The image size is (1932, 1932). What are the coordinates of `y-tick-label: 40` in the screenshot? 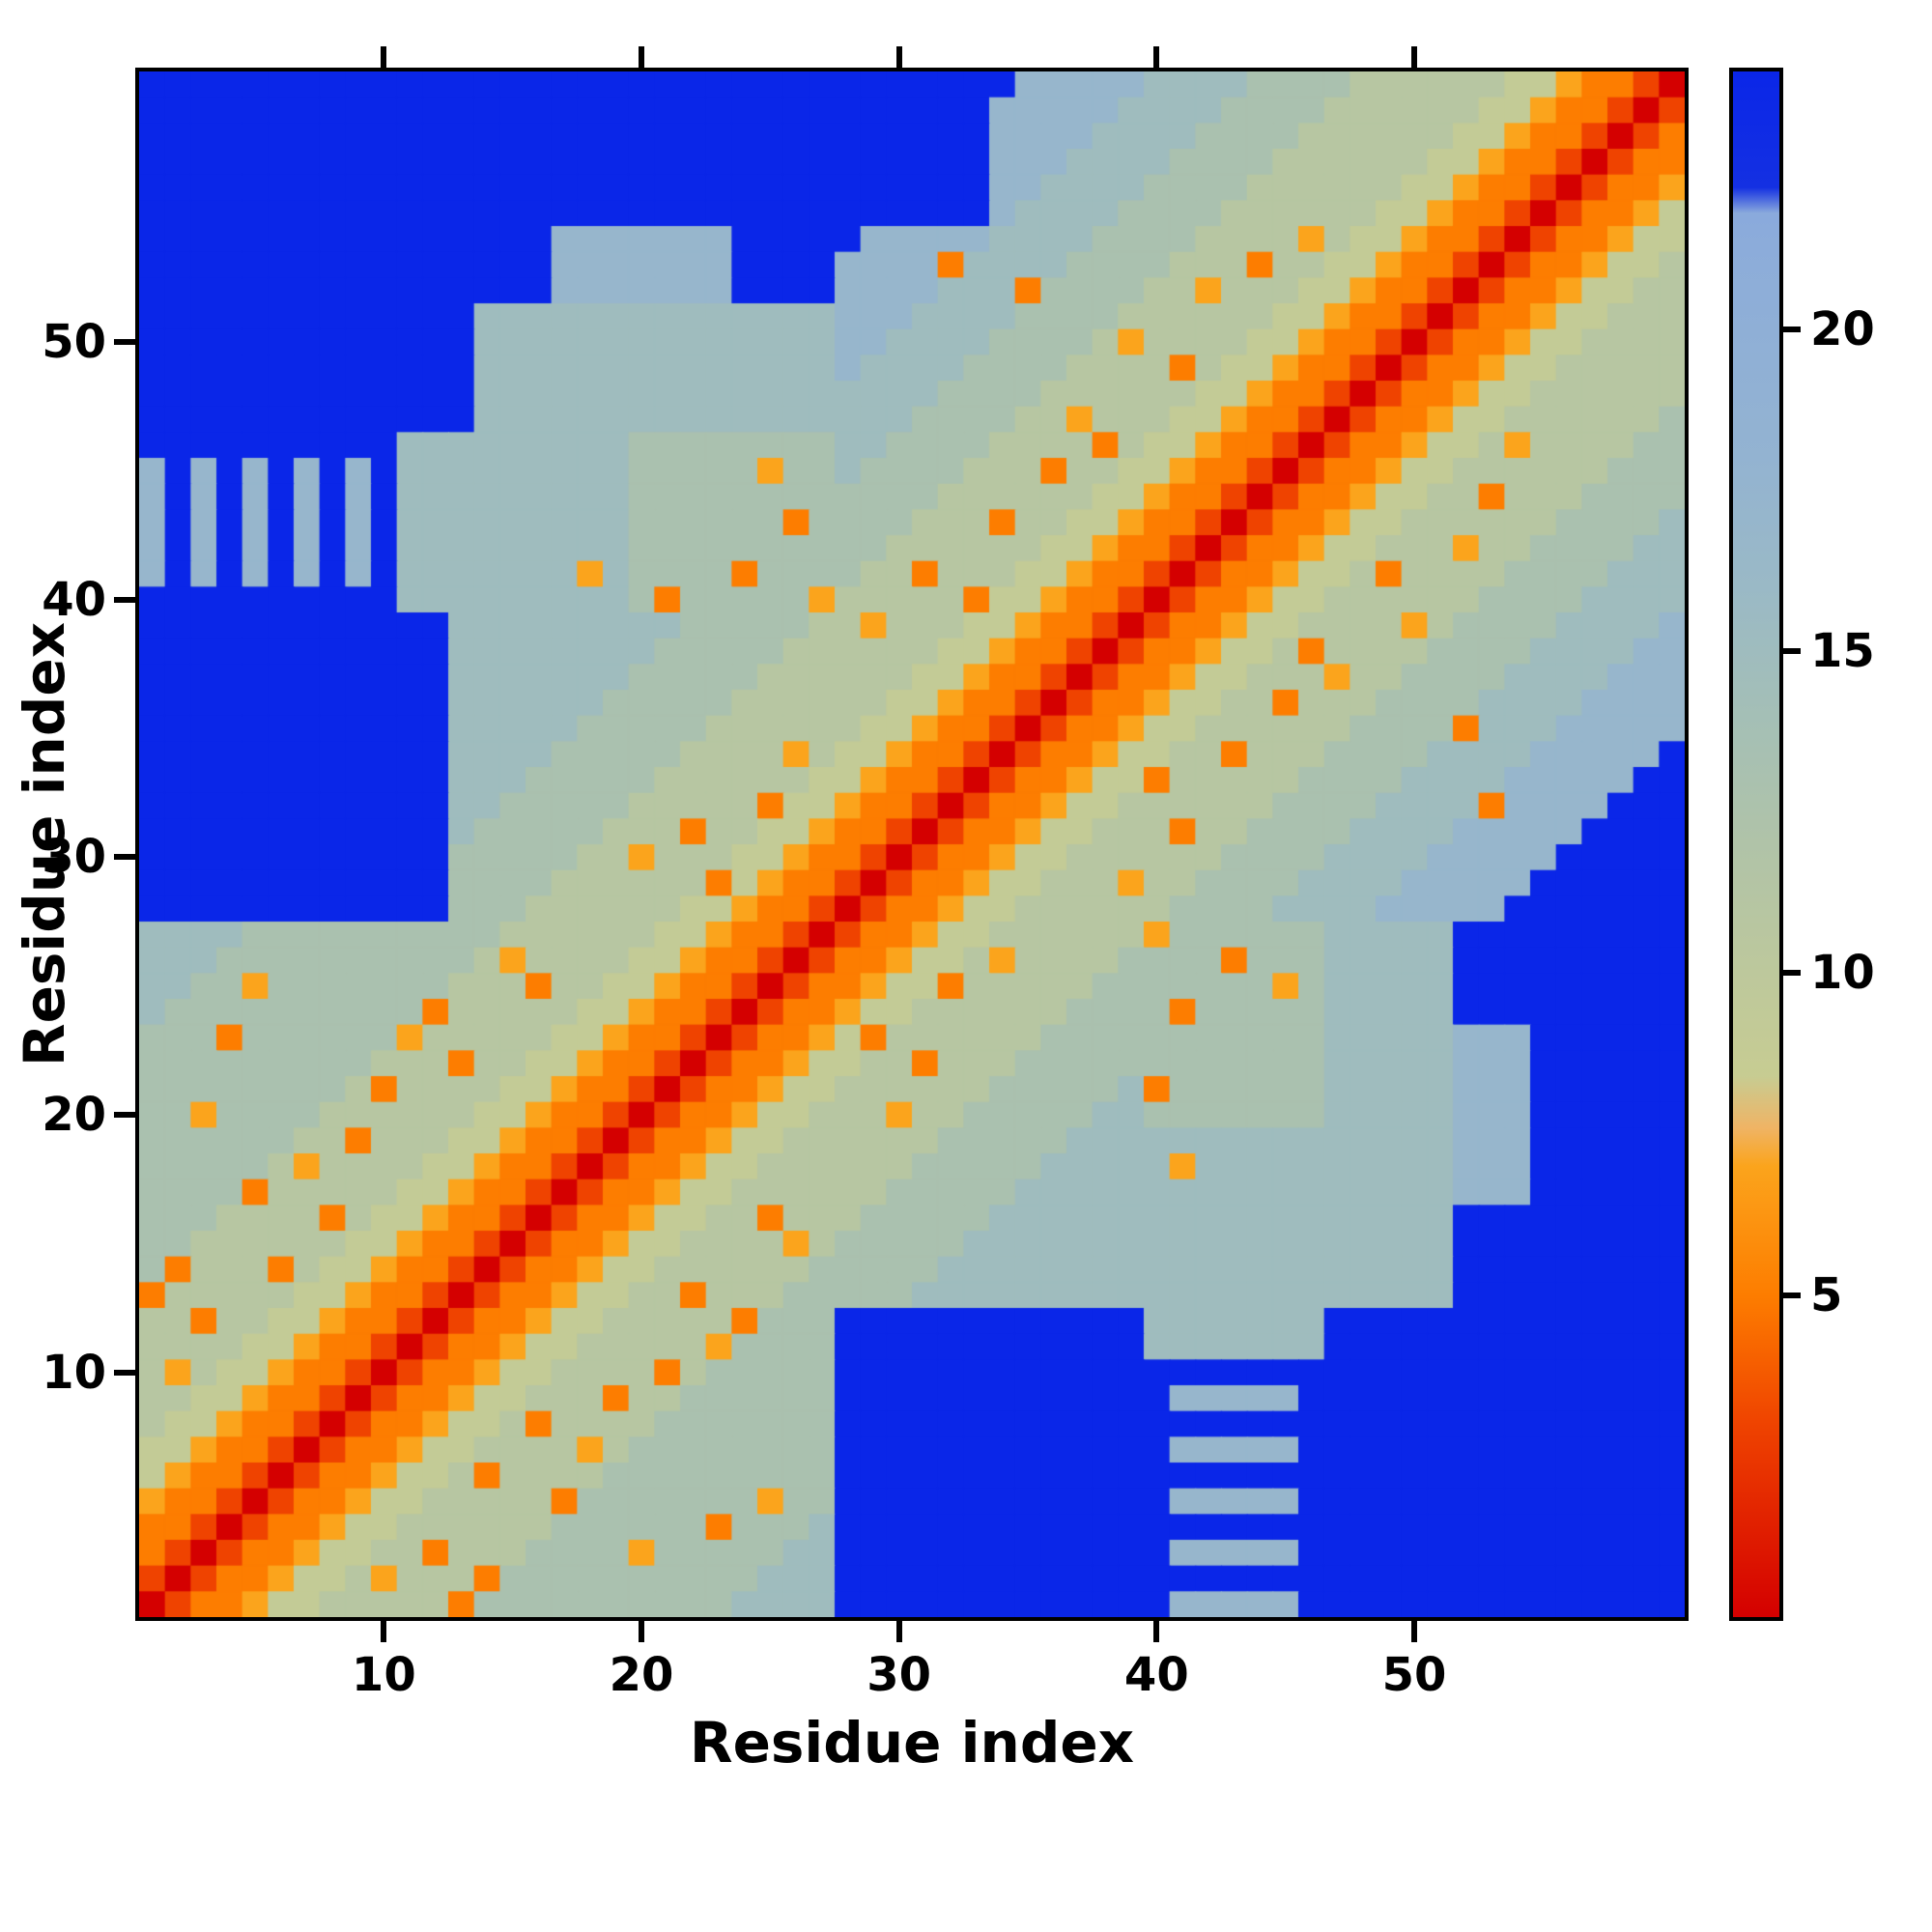 It's located at (74, 599).